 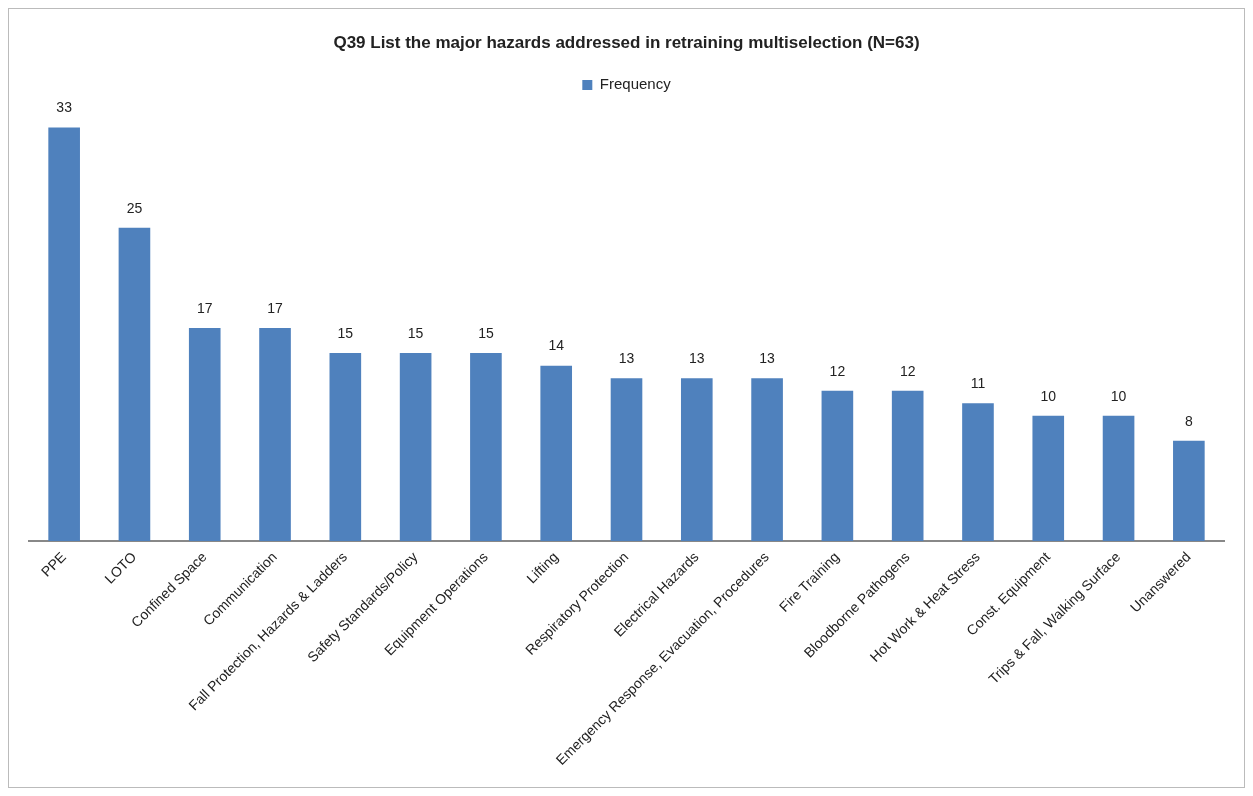 What do you see at coordinates (556, 345) in the screenshot?
I see `data-label: 14` at bounding box center [556, 345].